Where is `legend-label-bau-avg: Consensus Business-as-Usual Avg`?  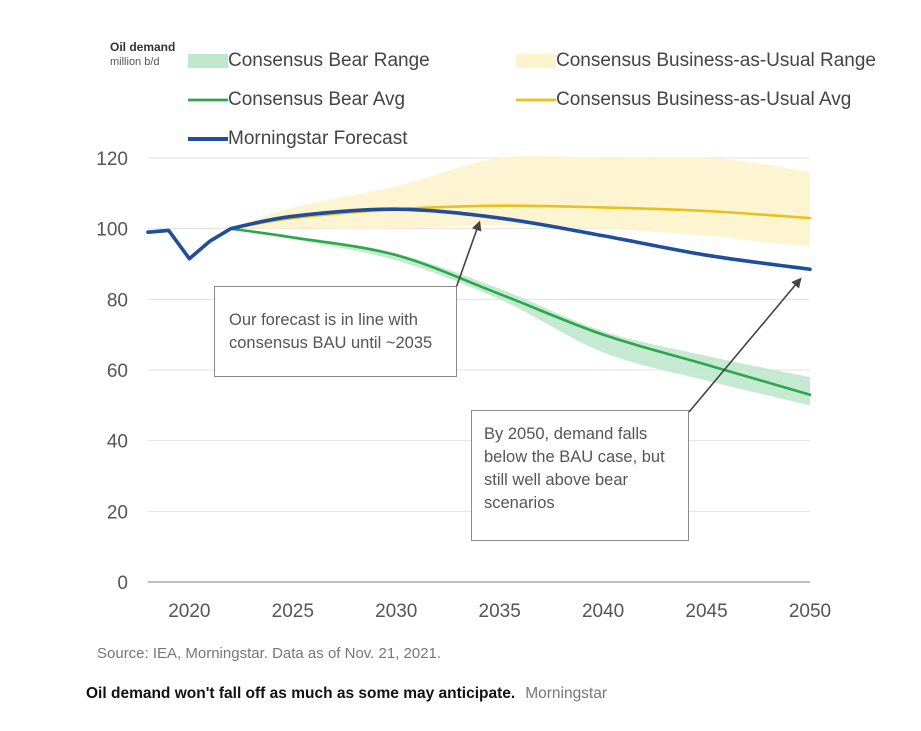 legend-label-bau-avg: Consensus Business-as-Usual Avg is located at coordinates (704, 99).